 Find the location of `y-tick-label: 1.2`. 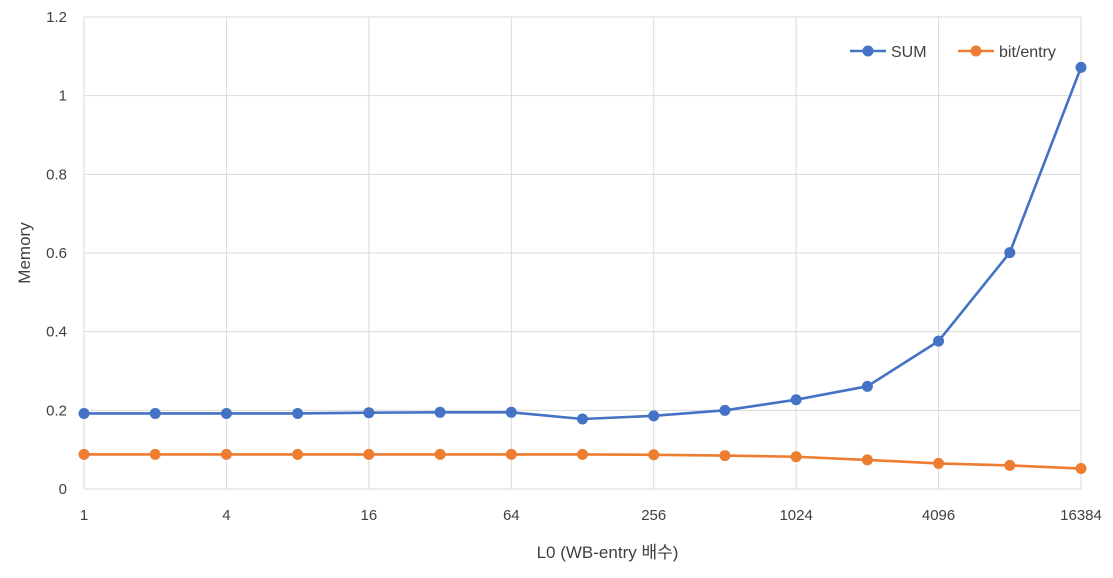

y-tick-label: 1.2 is located at coordinates (56, 17).